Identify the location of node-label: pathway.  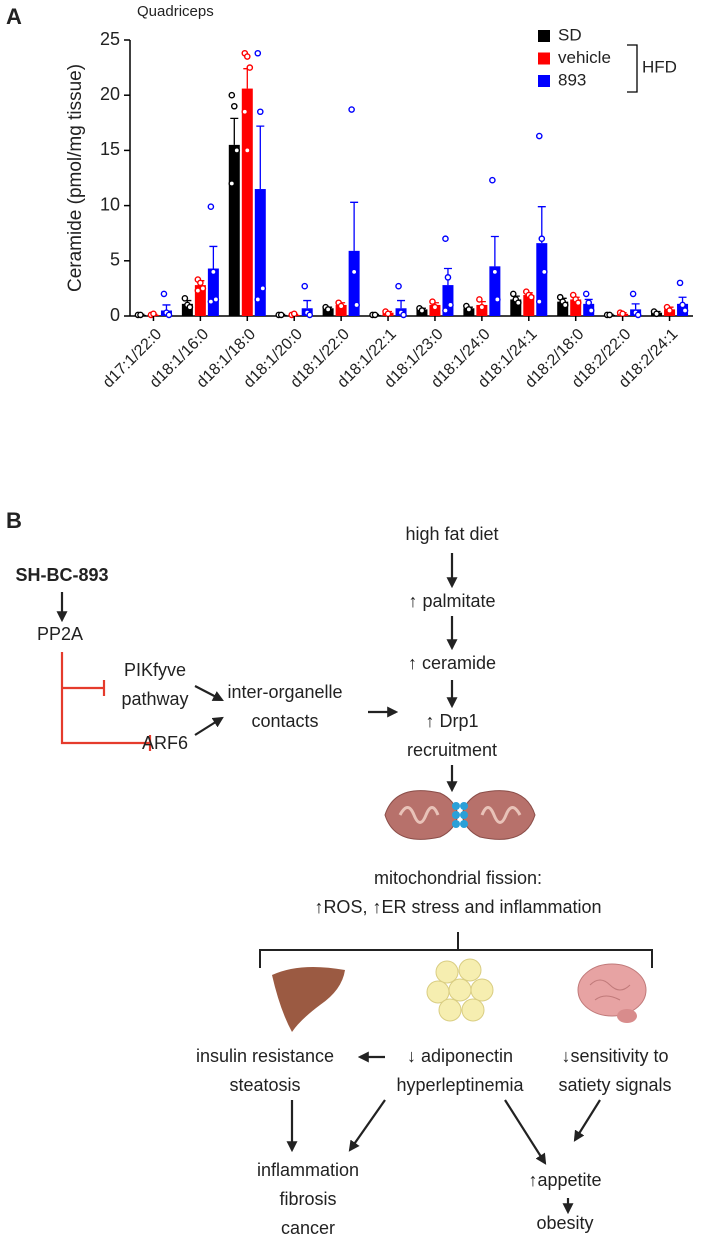
(154, 699).